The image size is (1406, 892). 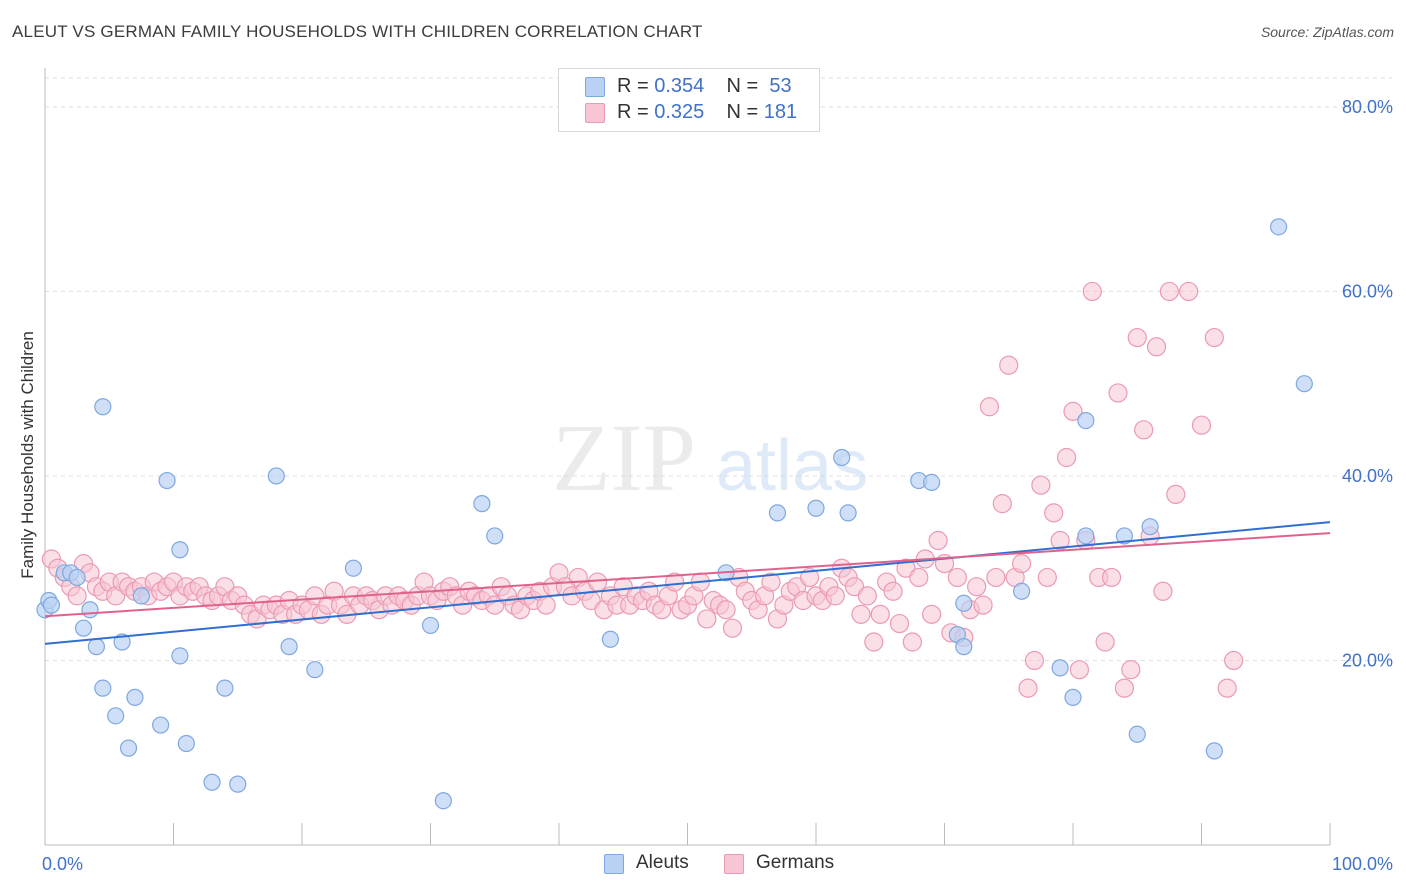 What do you see at coordinates (1367, 107) in the screenshot?
I see `y-tick-label: 80.0%` at bounding box center [1367, 107].